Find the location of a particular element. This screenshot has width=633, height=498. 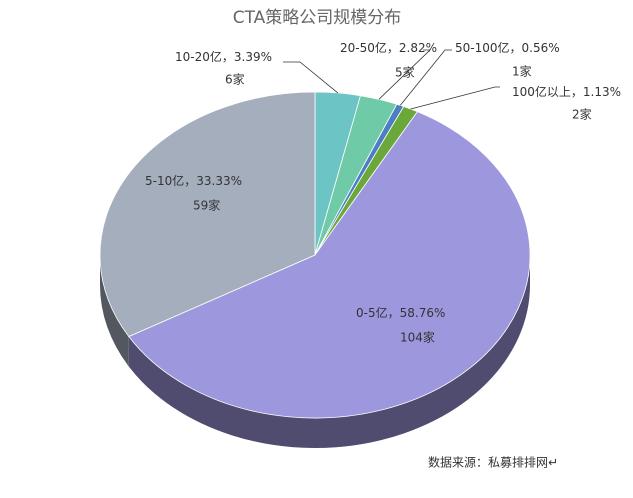

value-label: 2.82% is located at coordinates (418, 48).